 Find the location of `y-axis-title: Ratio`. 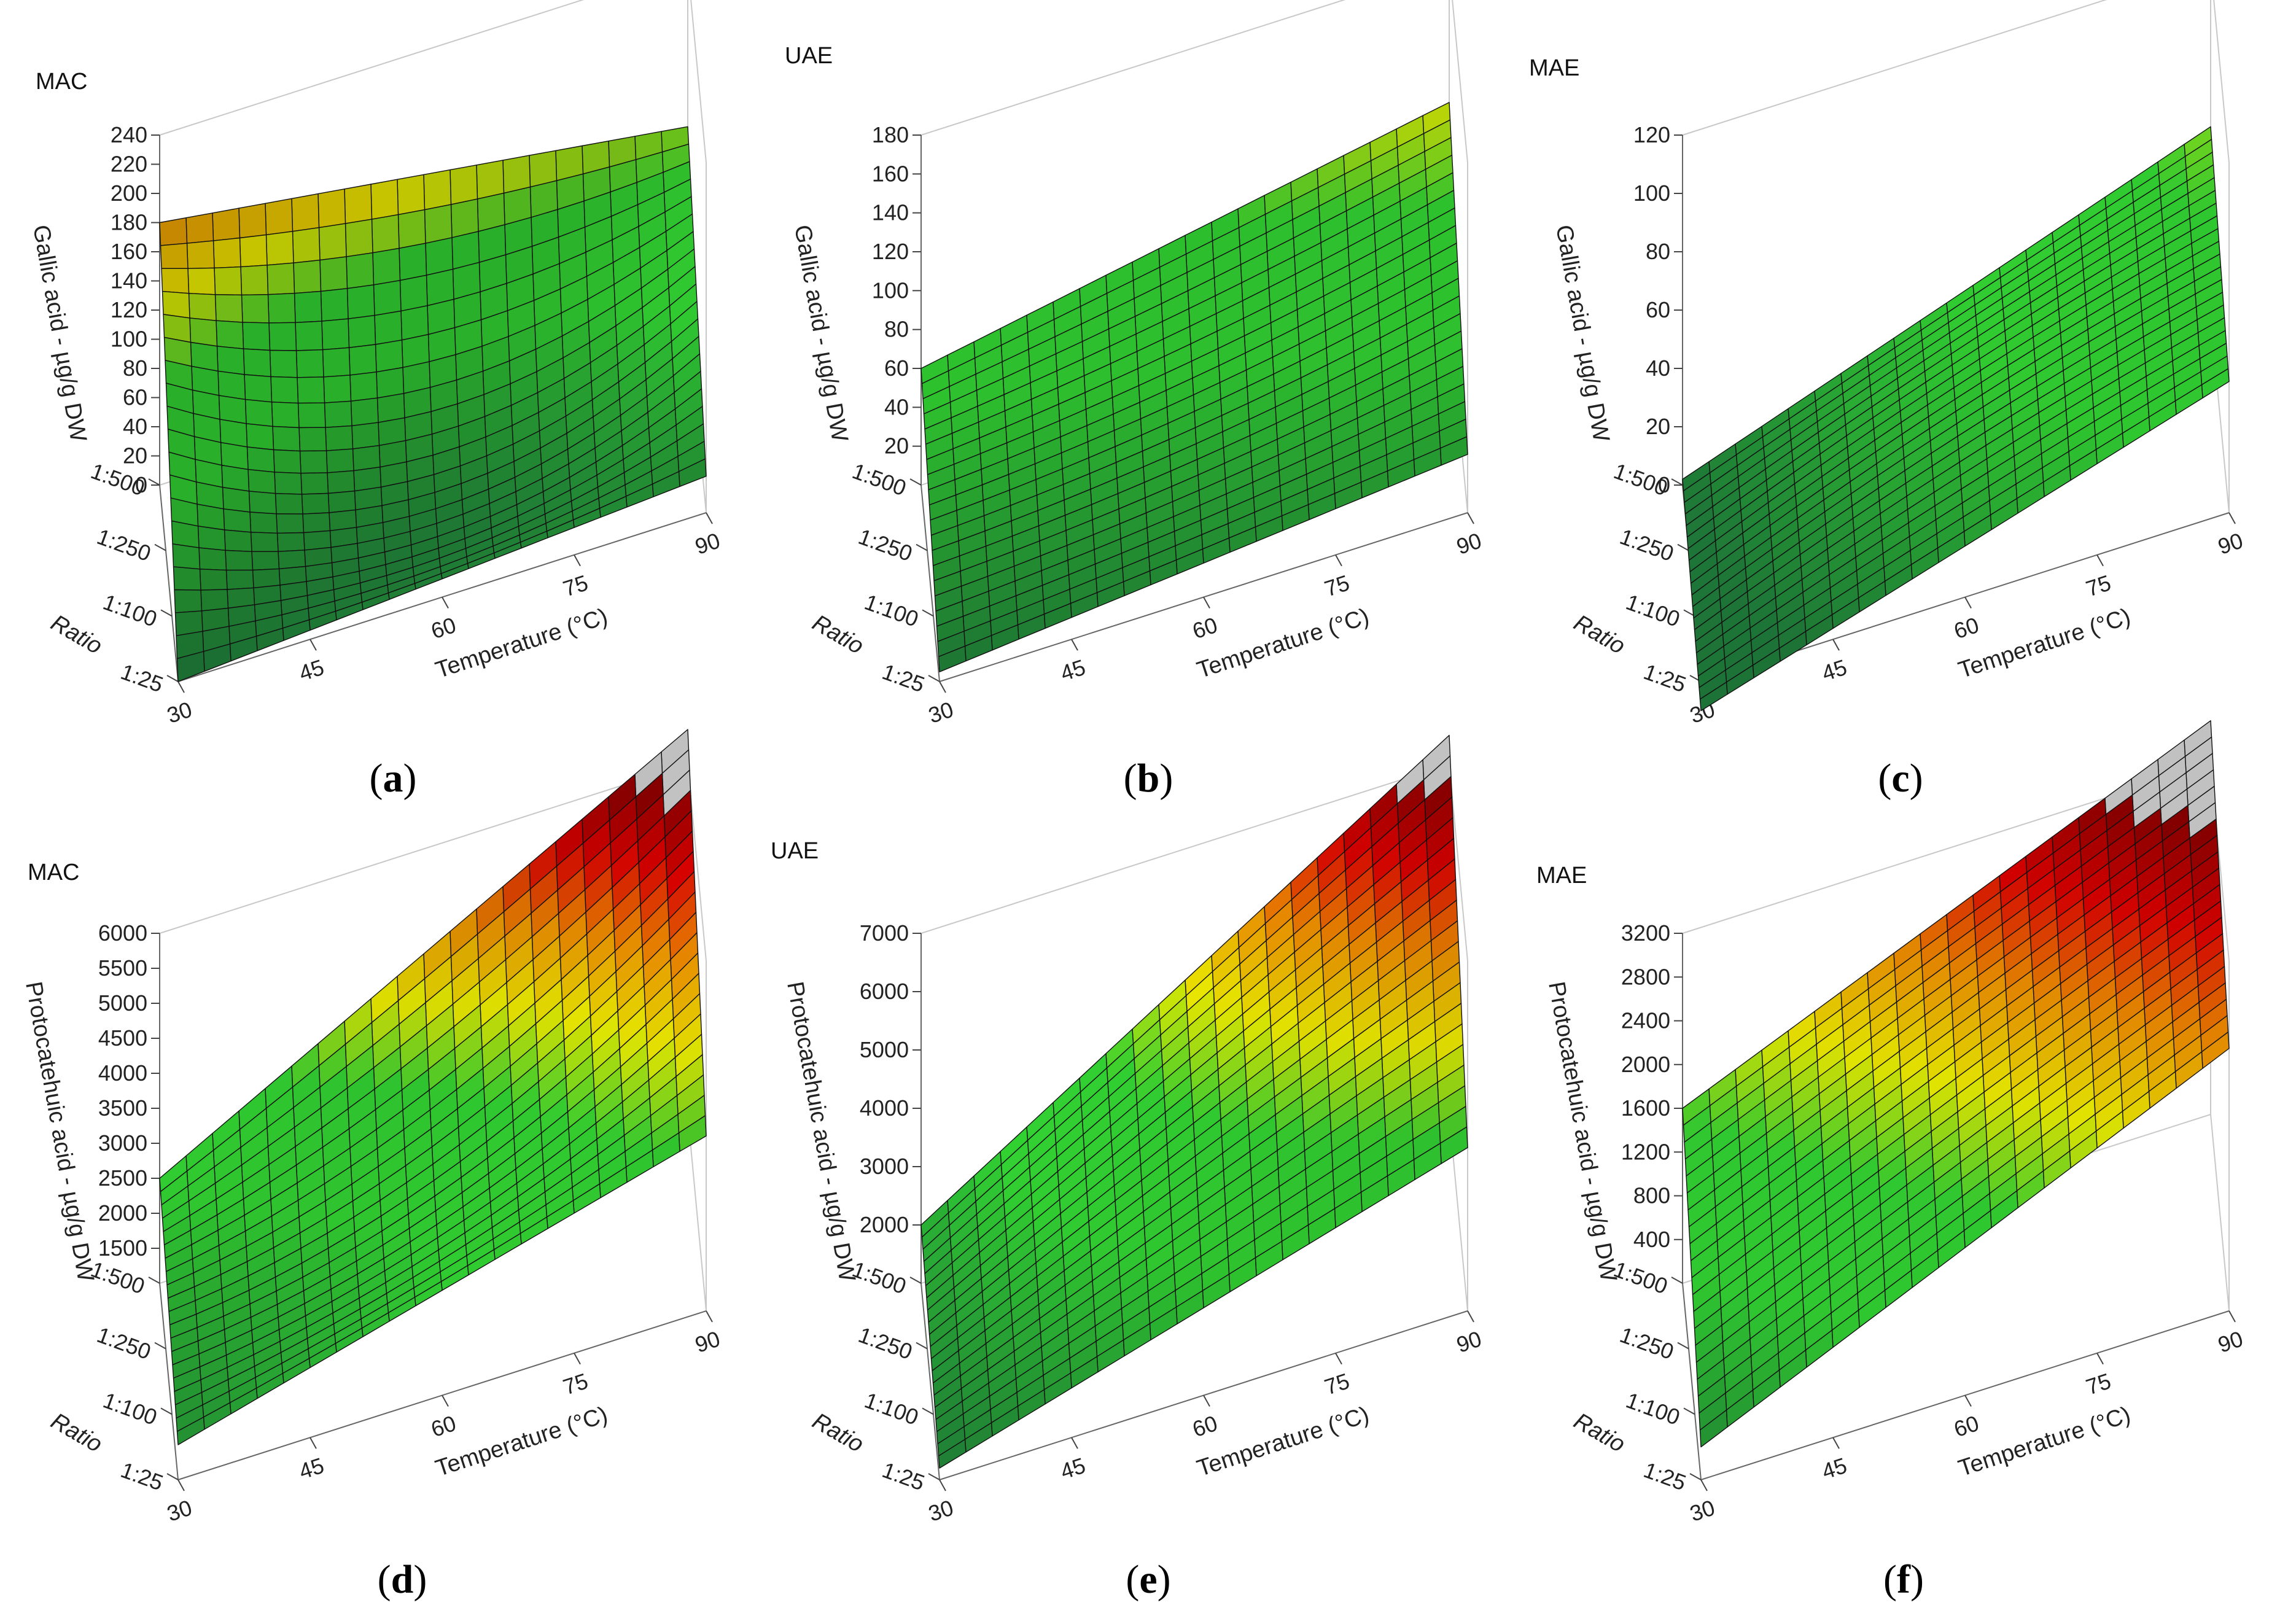

y-axis-title: Ratio is located at coordinates (1600, 634).